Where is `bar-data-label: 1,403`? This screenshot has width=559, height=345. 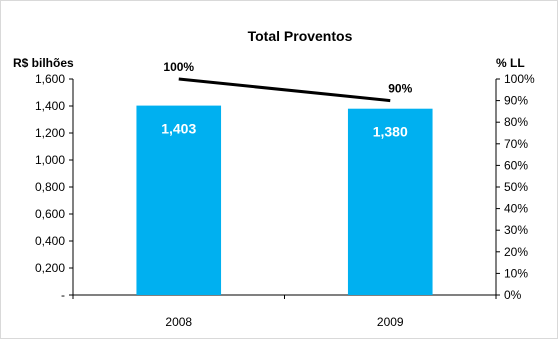
bar-data-label: 1,403 is located at coordinates (178, 129).